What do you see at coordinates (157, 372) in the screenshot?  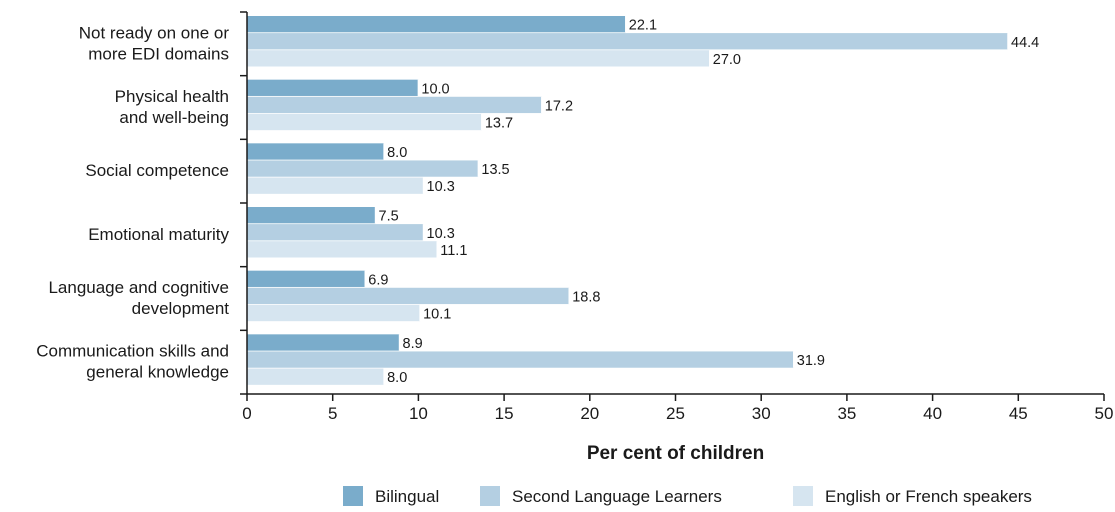 I see `category-label: general knowledge` at bounding box center [157, 372].